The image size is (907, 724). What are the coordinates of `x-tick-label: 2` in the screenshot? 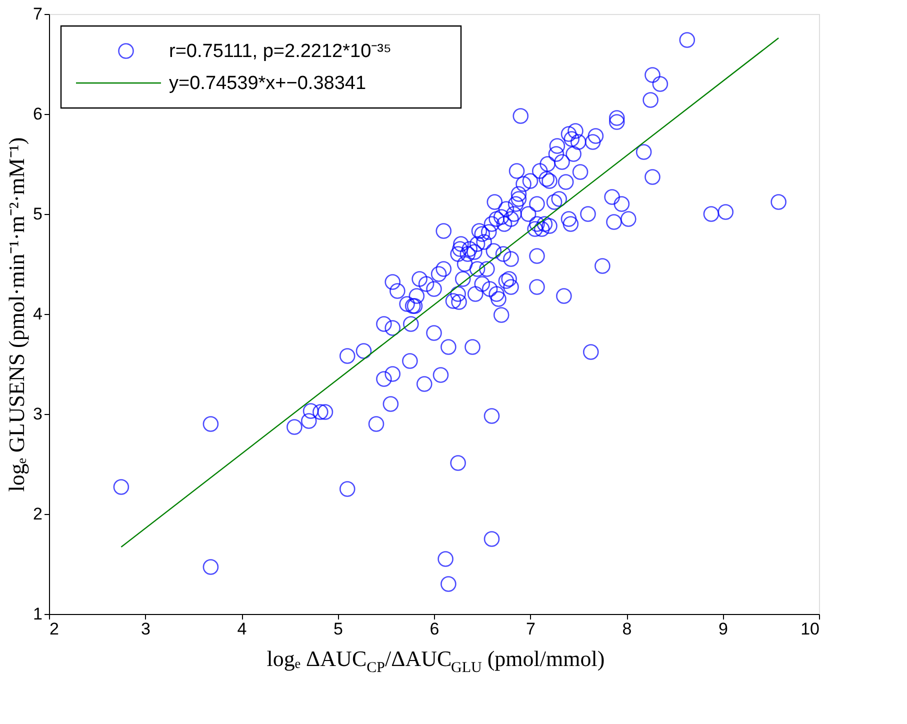 It's located at (54, 629).